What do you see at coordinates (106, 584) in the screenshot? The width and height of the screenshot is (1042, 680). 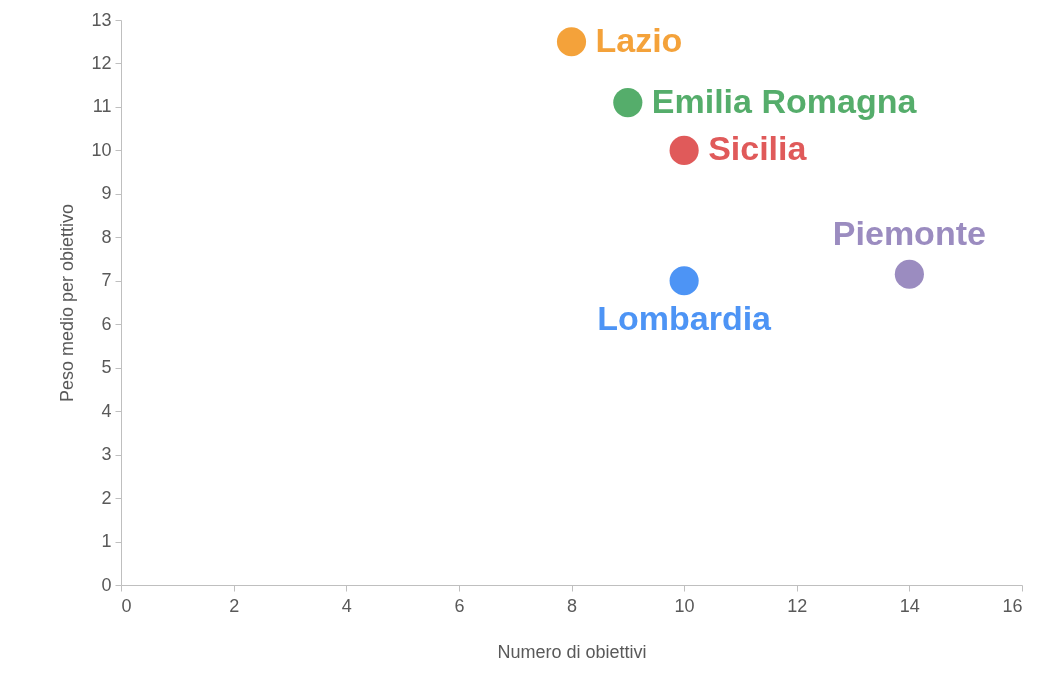 I see `y-tick-label: 0` at bounding box center [106, 584].